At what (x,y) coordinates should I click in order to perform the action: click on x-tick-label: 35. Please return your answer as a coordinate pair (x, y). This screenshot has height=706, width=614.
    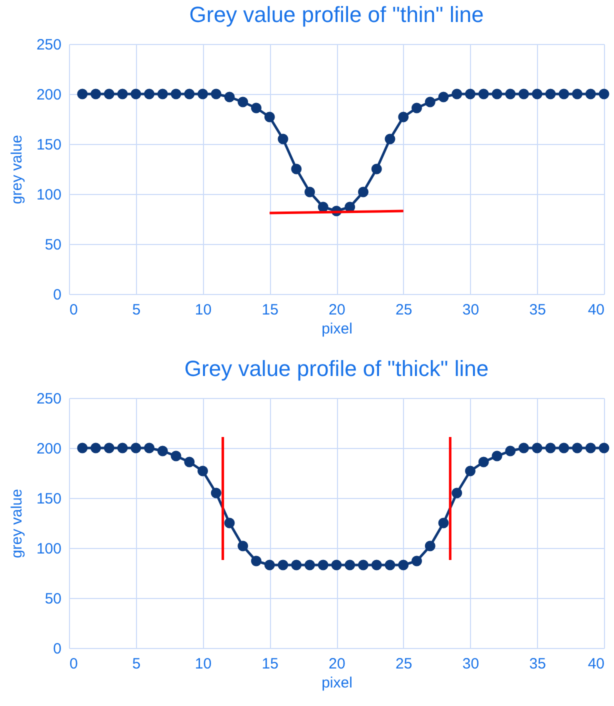
    Looking at the image, I should click on (537, 664).